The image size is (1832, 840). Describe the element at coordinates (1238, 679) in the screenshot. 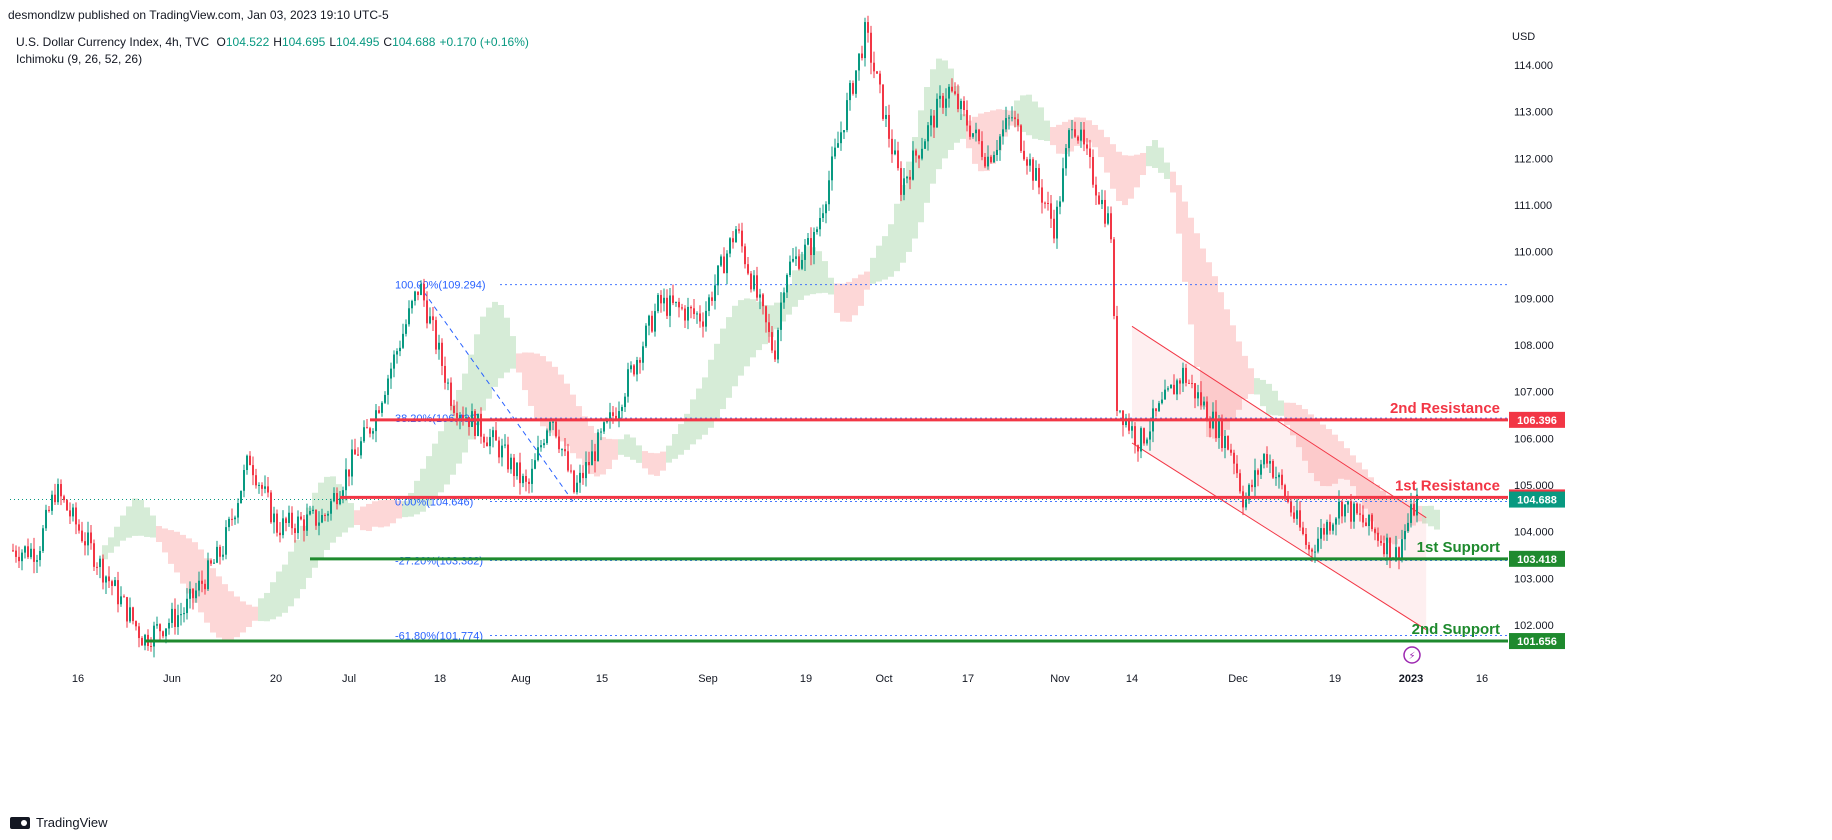

I see `x-tick-label: Dec` at that location.